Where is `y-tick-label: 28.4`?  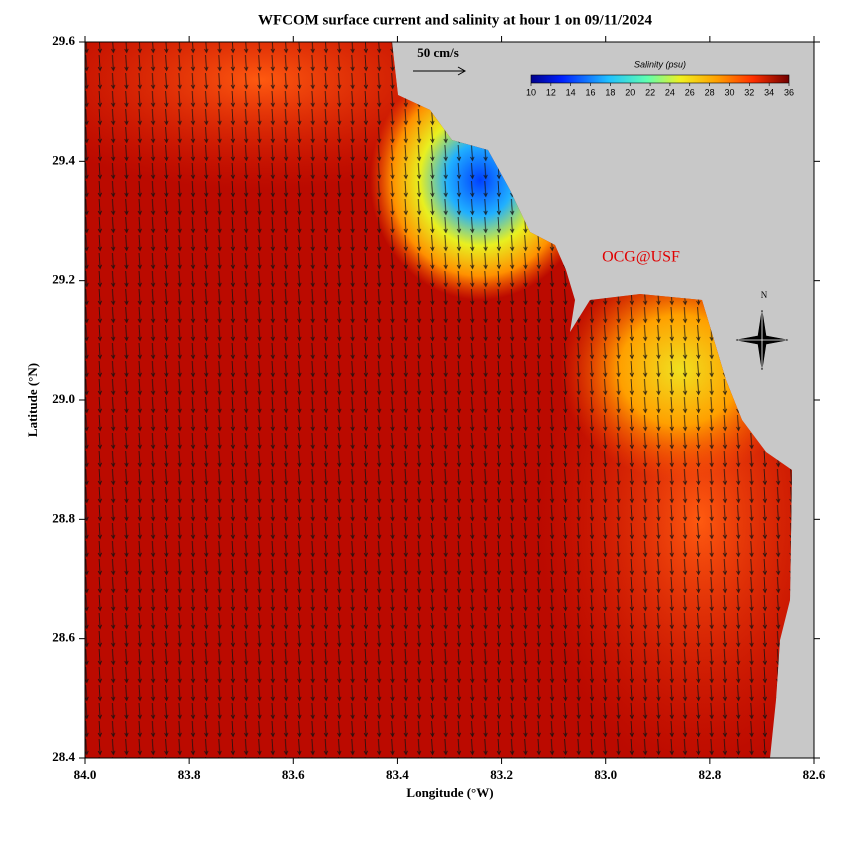
y-tick-label: 28.4 is located at coordinates (63, 756).